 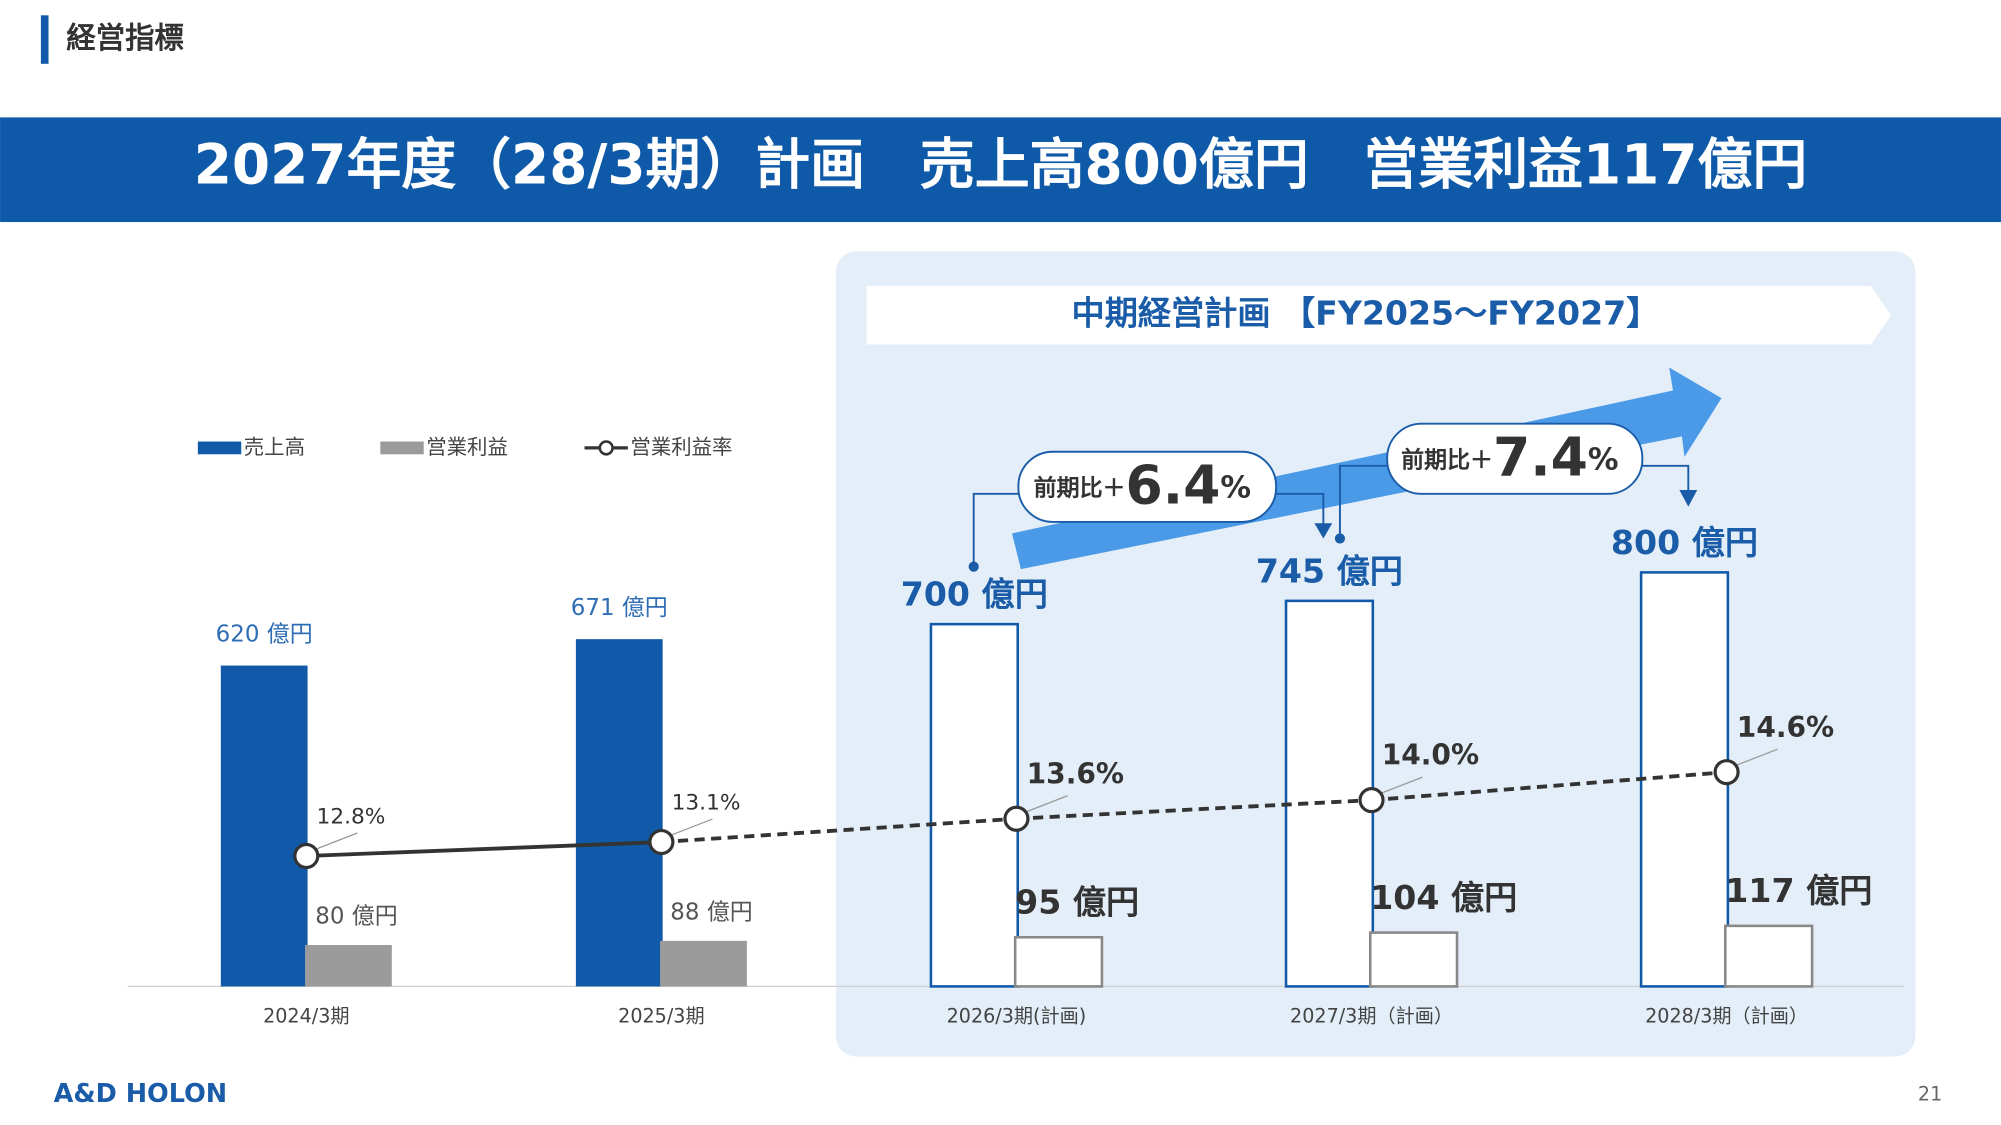 What do you see at coordinates (1798, 890) in the screenshot?
I see `bar-label: 117 億円` at bounding box center [1798, 890].